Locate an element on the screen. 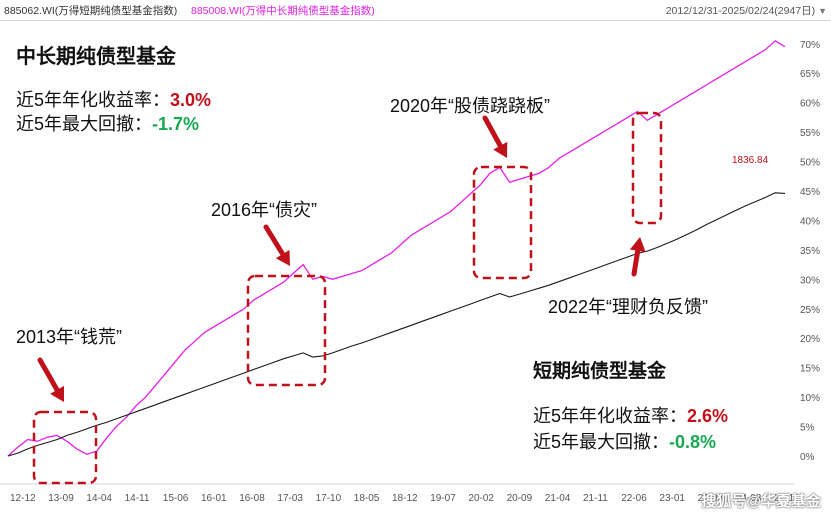 The height and width of the screenshot is (517, 831). long-return-value: 3.0% is located at coordinates (191, 100).